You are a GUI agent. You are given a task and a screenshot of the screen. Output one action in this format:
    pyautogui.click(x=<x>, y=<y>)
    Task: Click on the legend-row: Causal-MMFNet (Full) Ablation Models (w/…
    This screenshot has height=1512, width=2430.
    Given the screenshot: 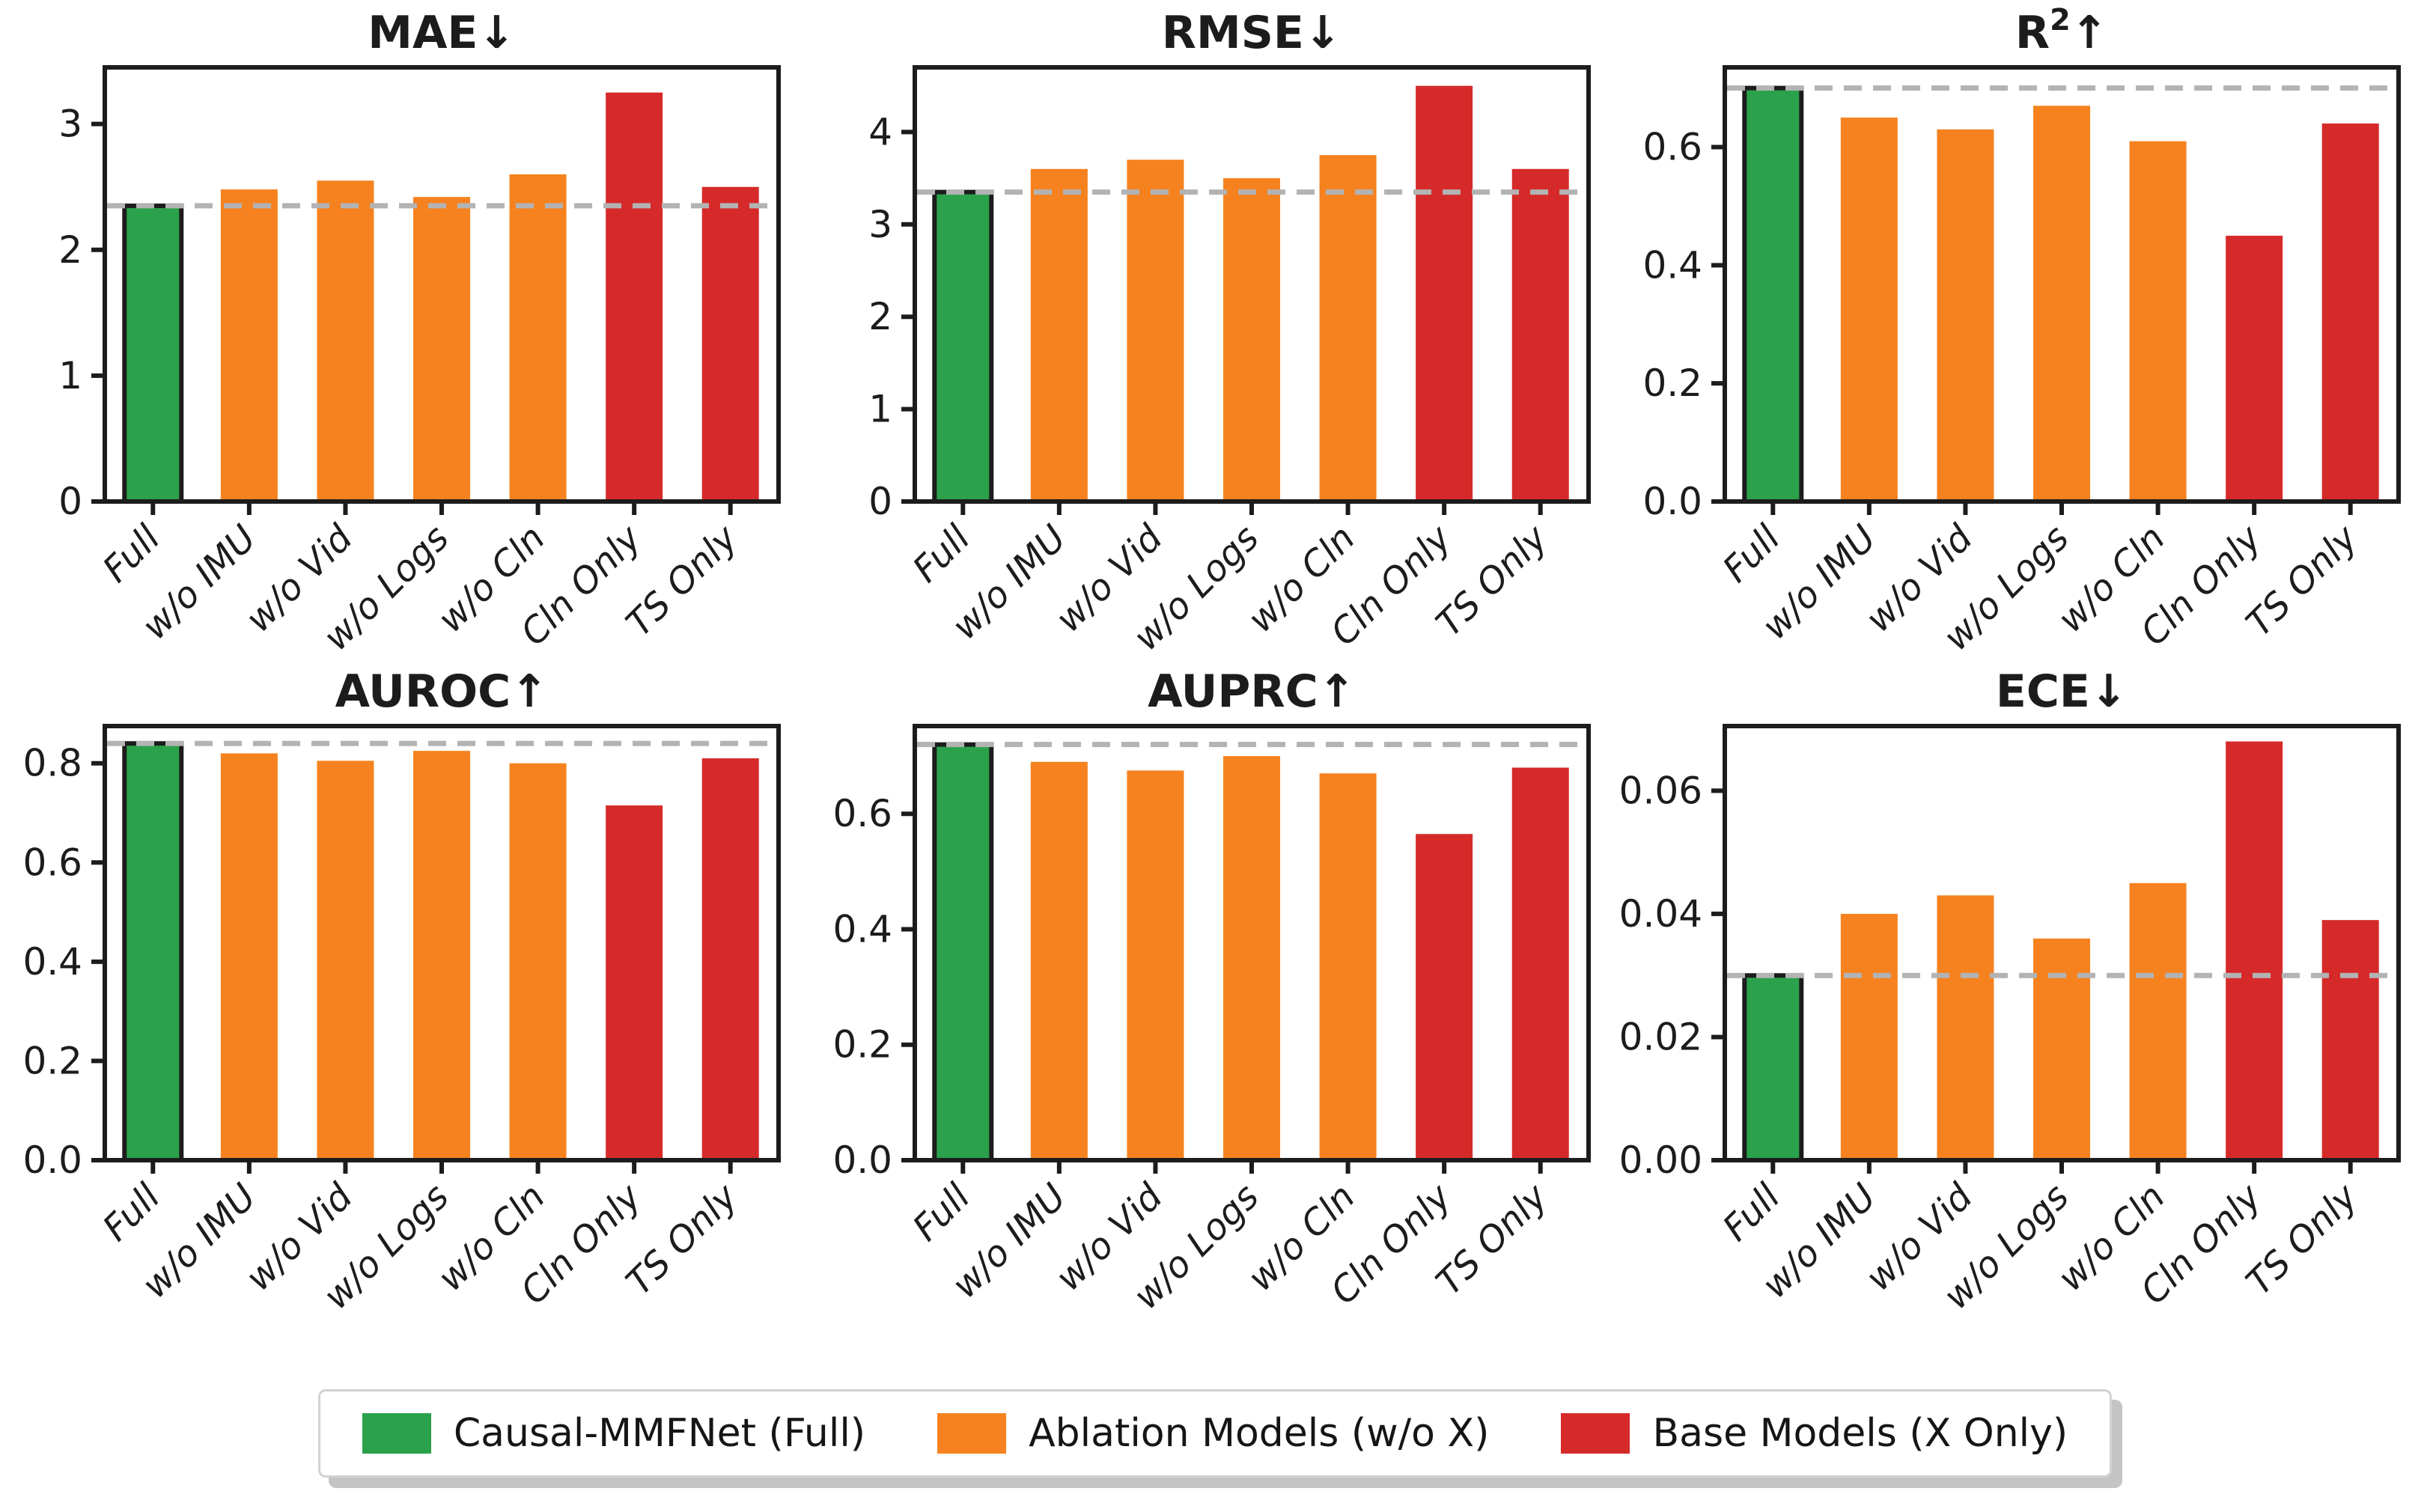 What is the action you would take?
    pyautogui.click(x=1215, y=1433)
    